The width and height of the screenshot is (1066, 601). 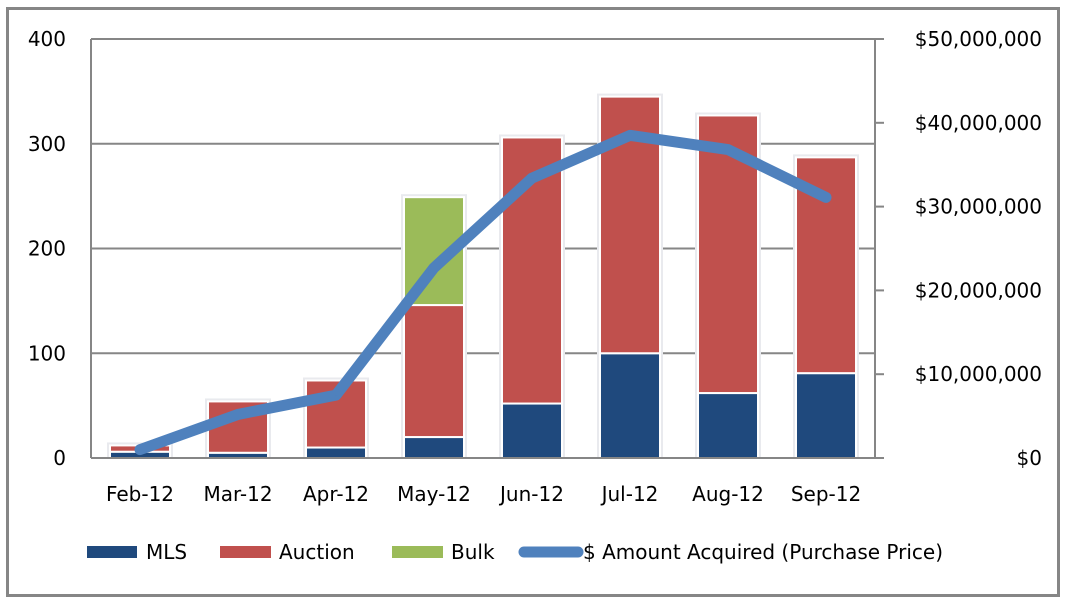 I want to click on legend-swatch-mls, so click(x=112, y=552).